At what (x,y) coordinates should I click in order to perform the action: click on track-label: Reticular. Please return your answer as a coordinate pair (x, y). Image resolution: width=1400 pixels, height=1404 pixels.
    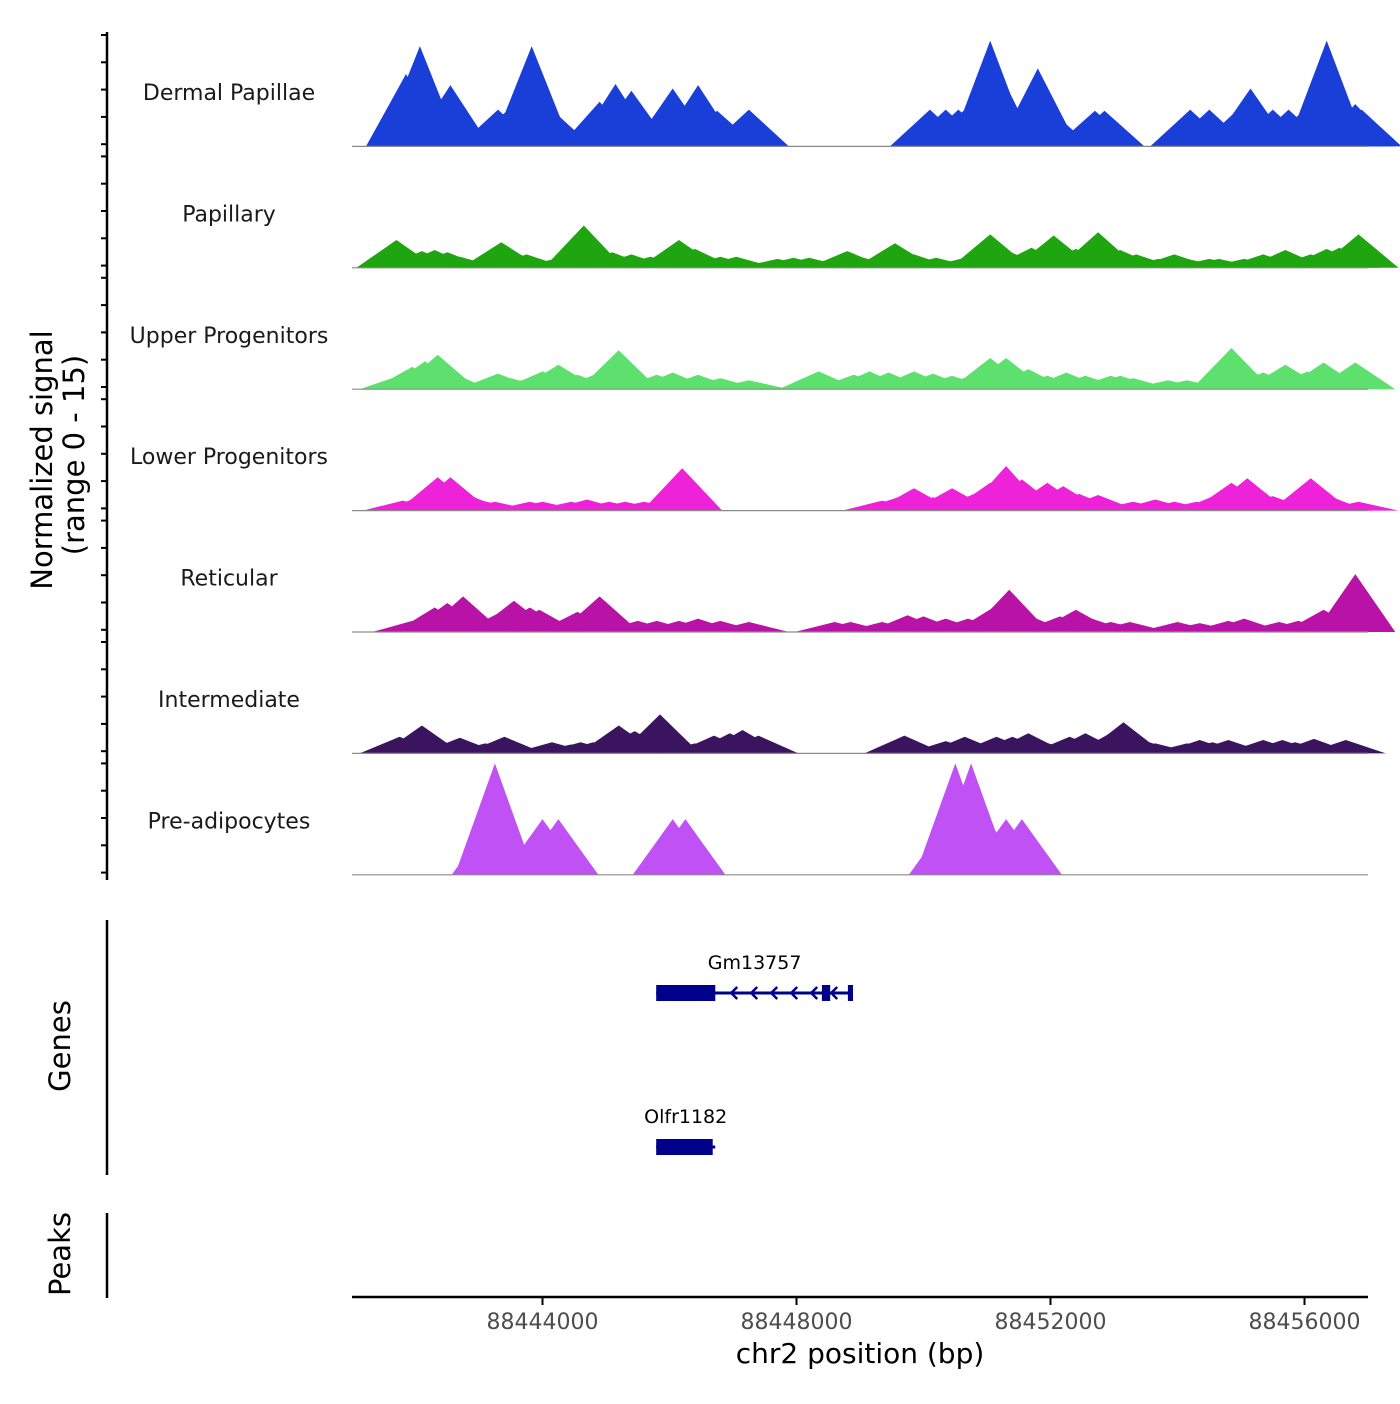
    Looking at the image, I should click on (229, 579).